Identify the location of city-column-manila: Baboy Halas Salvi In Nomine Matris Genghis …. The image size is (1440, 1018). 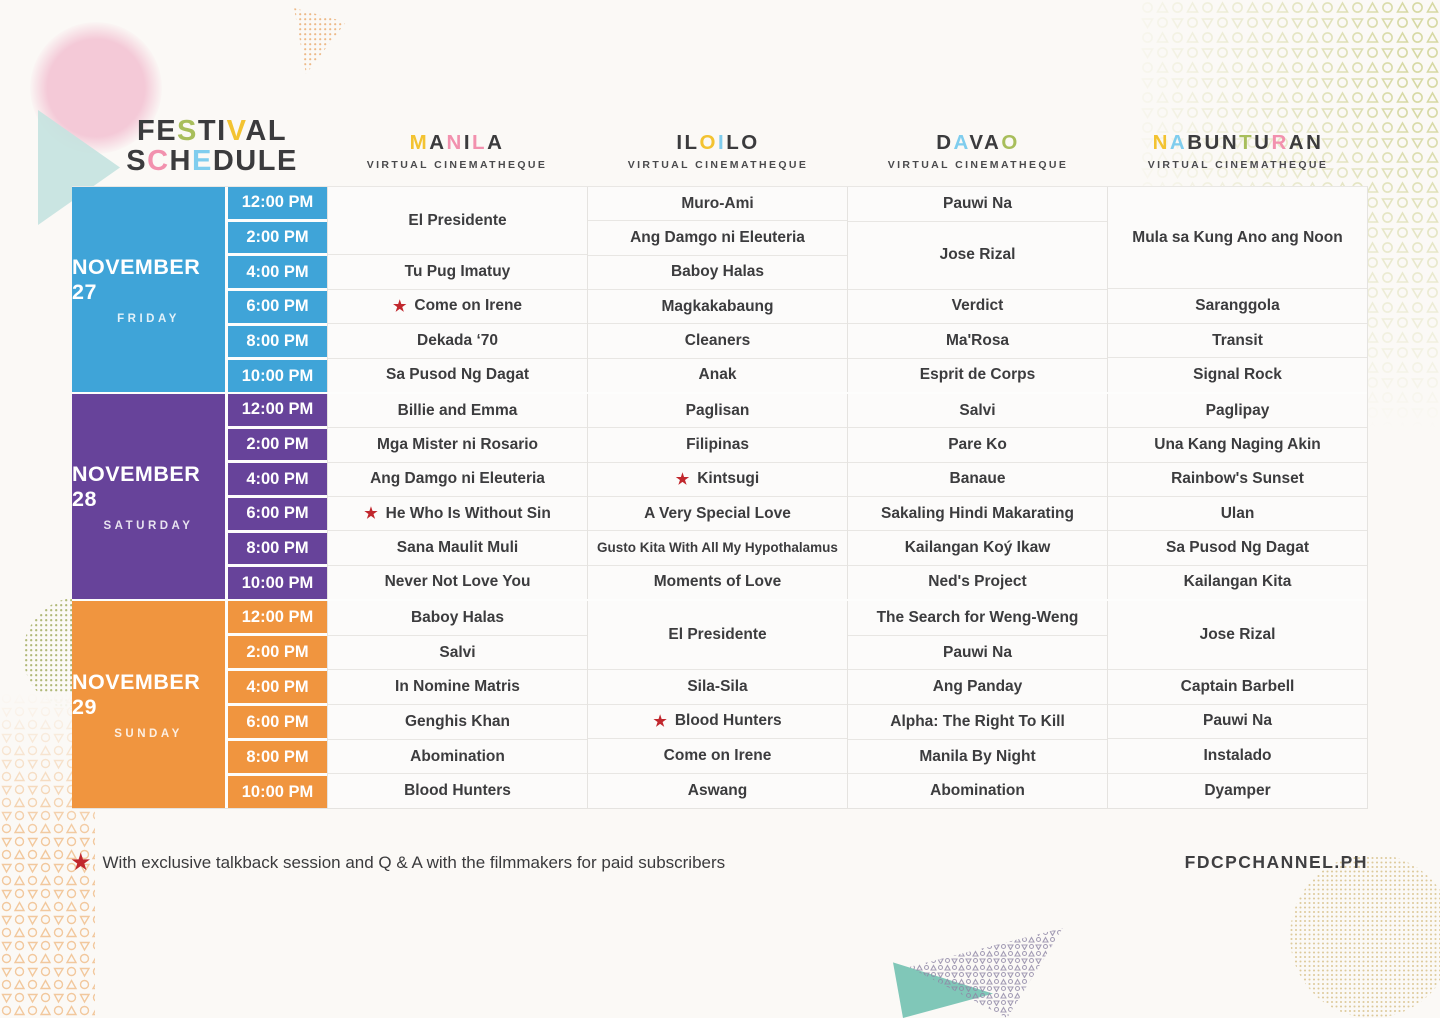
(457, 704).